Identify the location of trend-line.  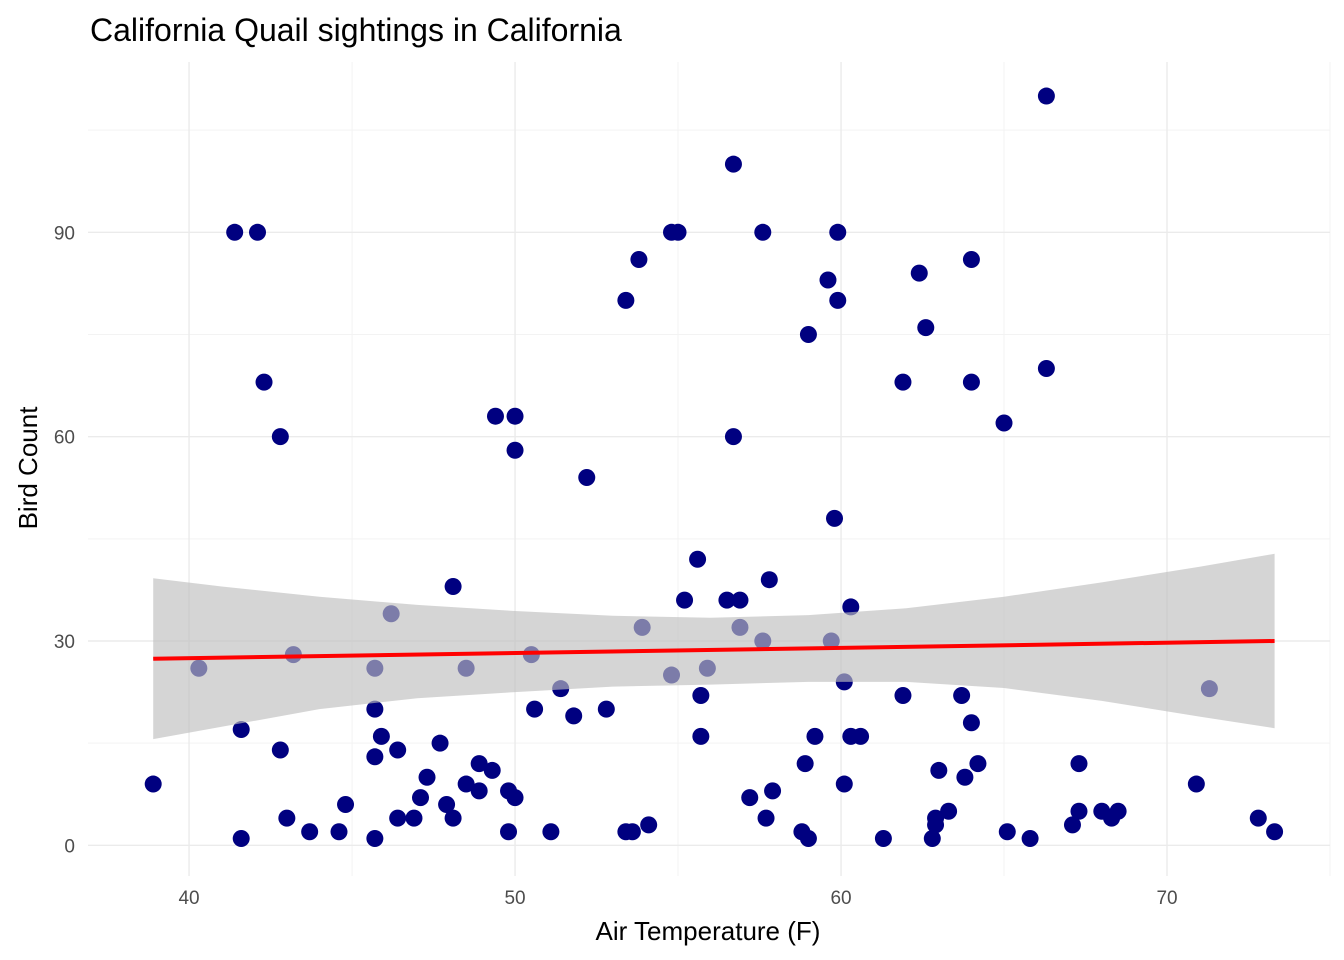
(714, 649).